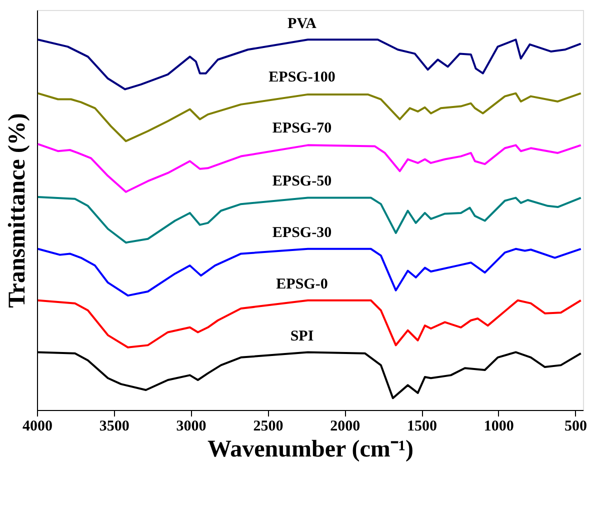 This screenshot has width=614, height=520. I want to click on y-axis-title: Transmittance (%), so click(17, 210).